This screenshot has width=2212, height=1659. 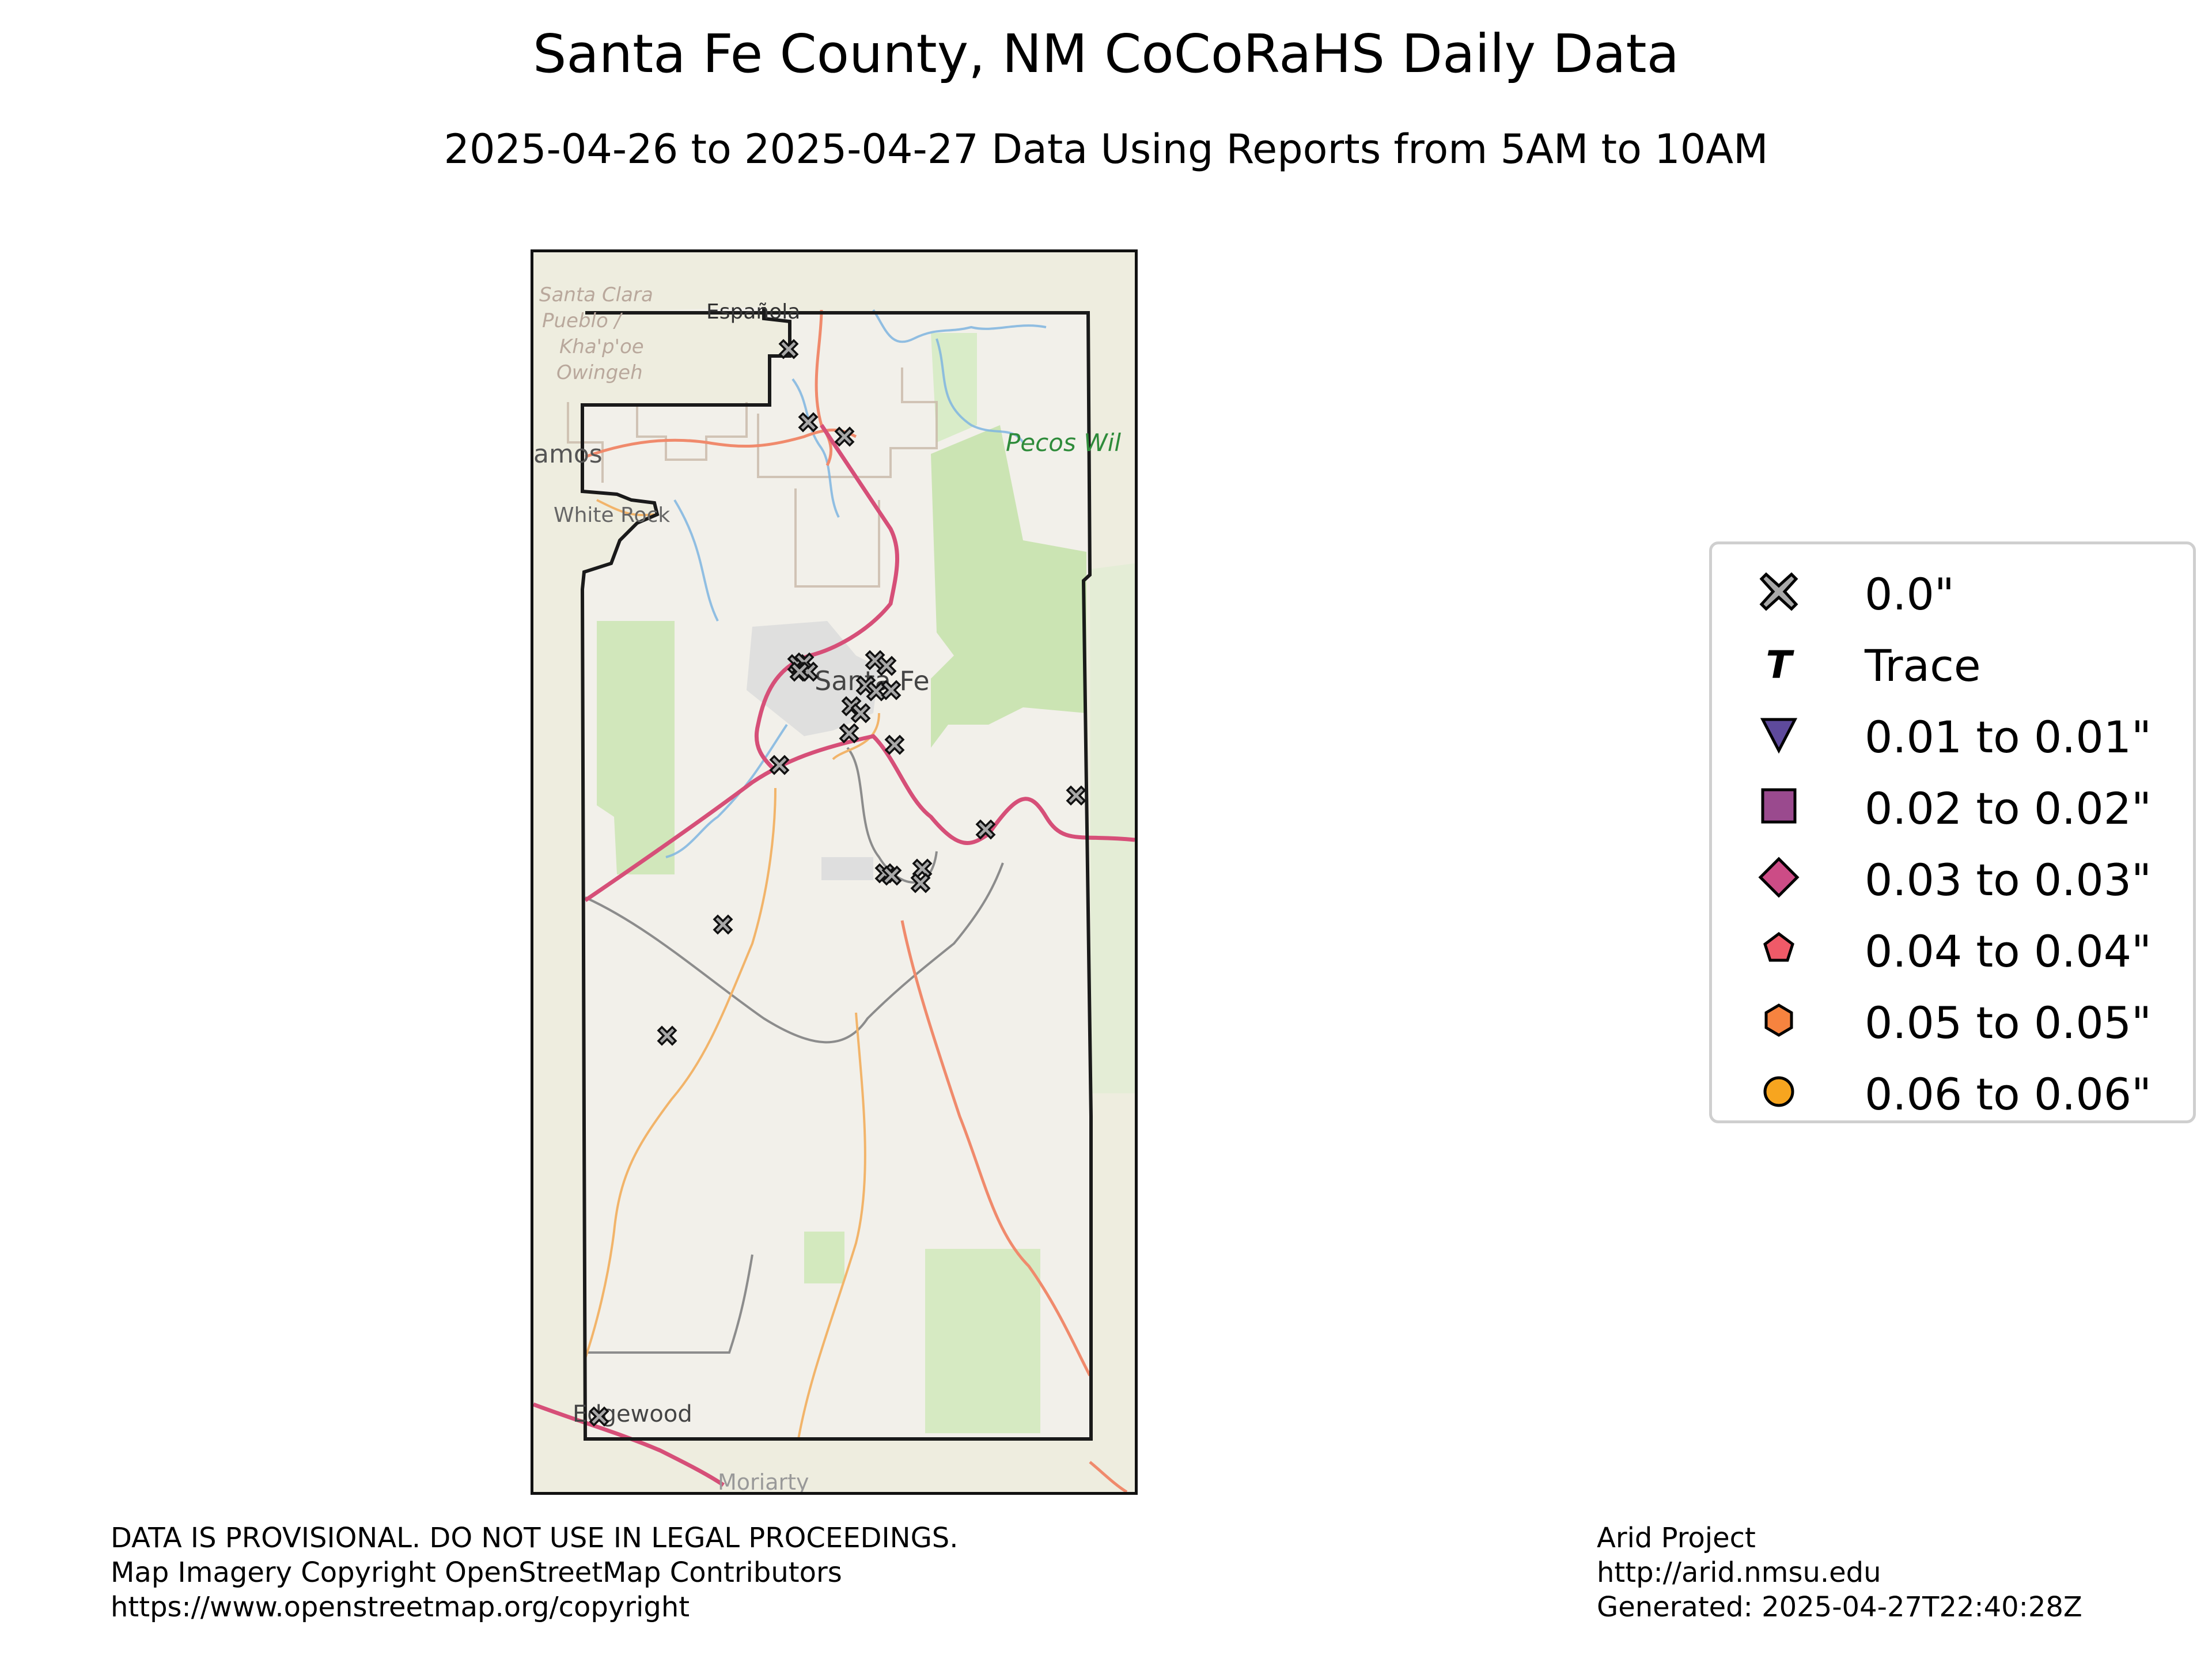 I want to click on label-moriarty: Moriarty, so click(x=763, y=1480).